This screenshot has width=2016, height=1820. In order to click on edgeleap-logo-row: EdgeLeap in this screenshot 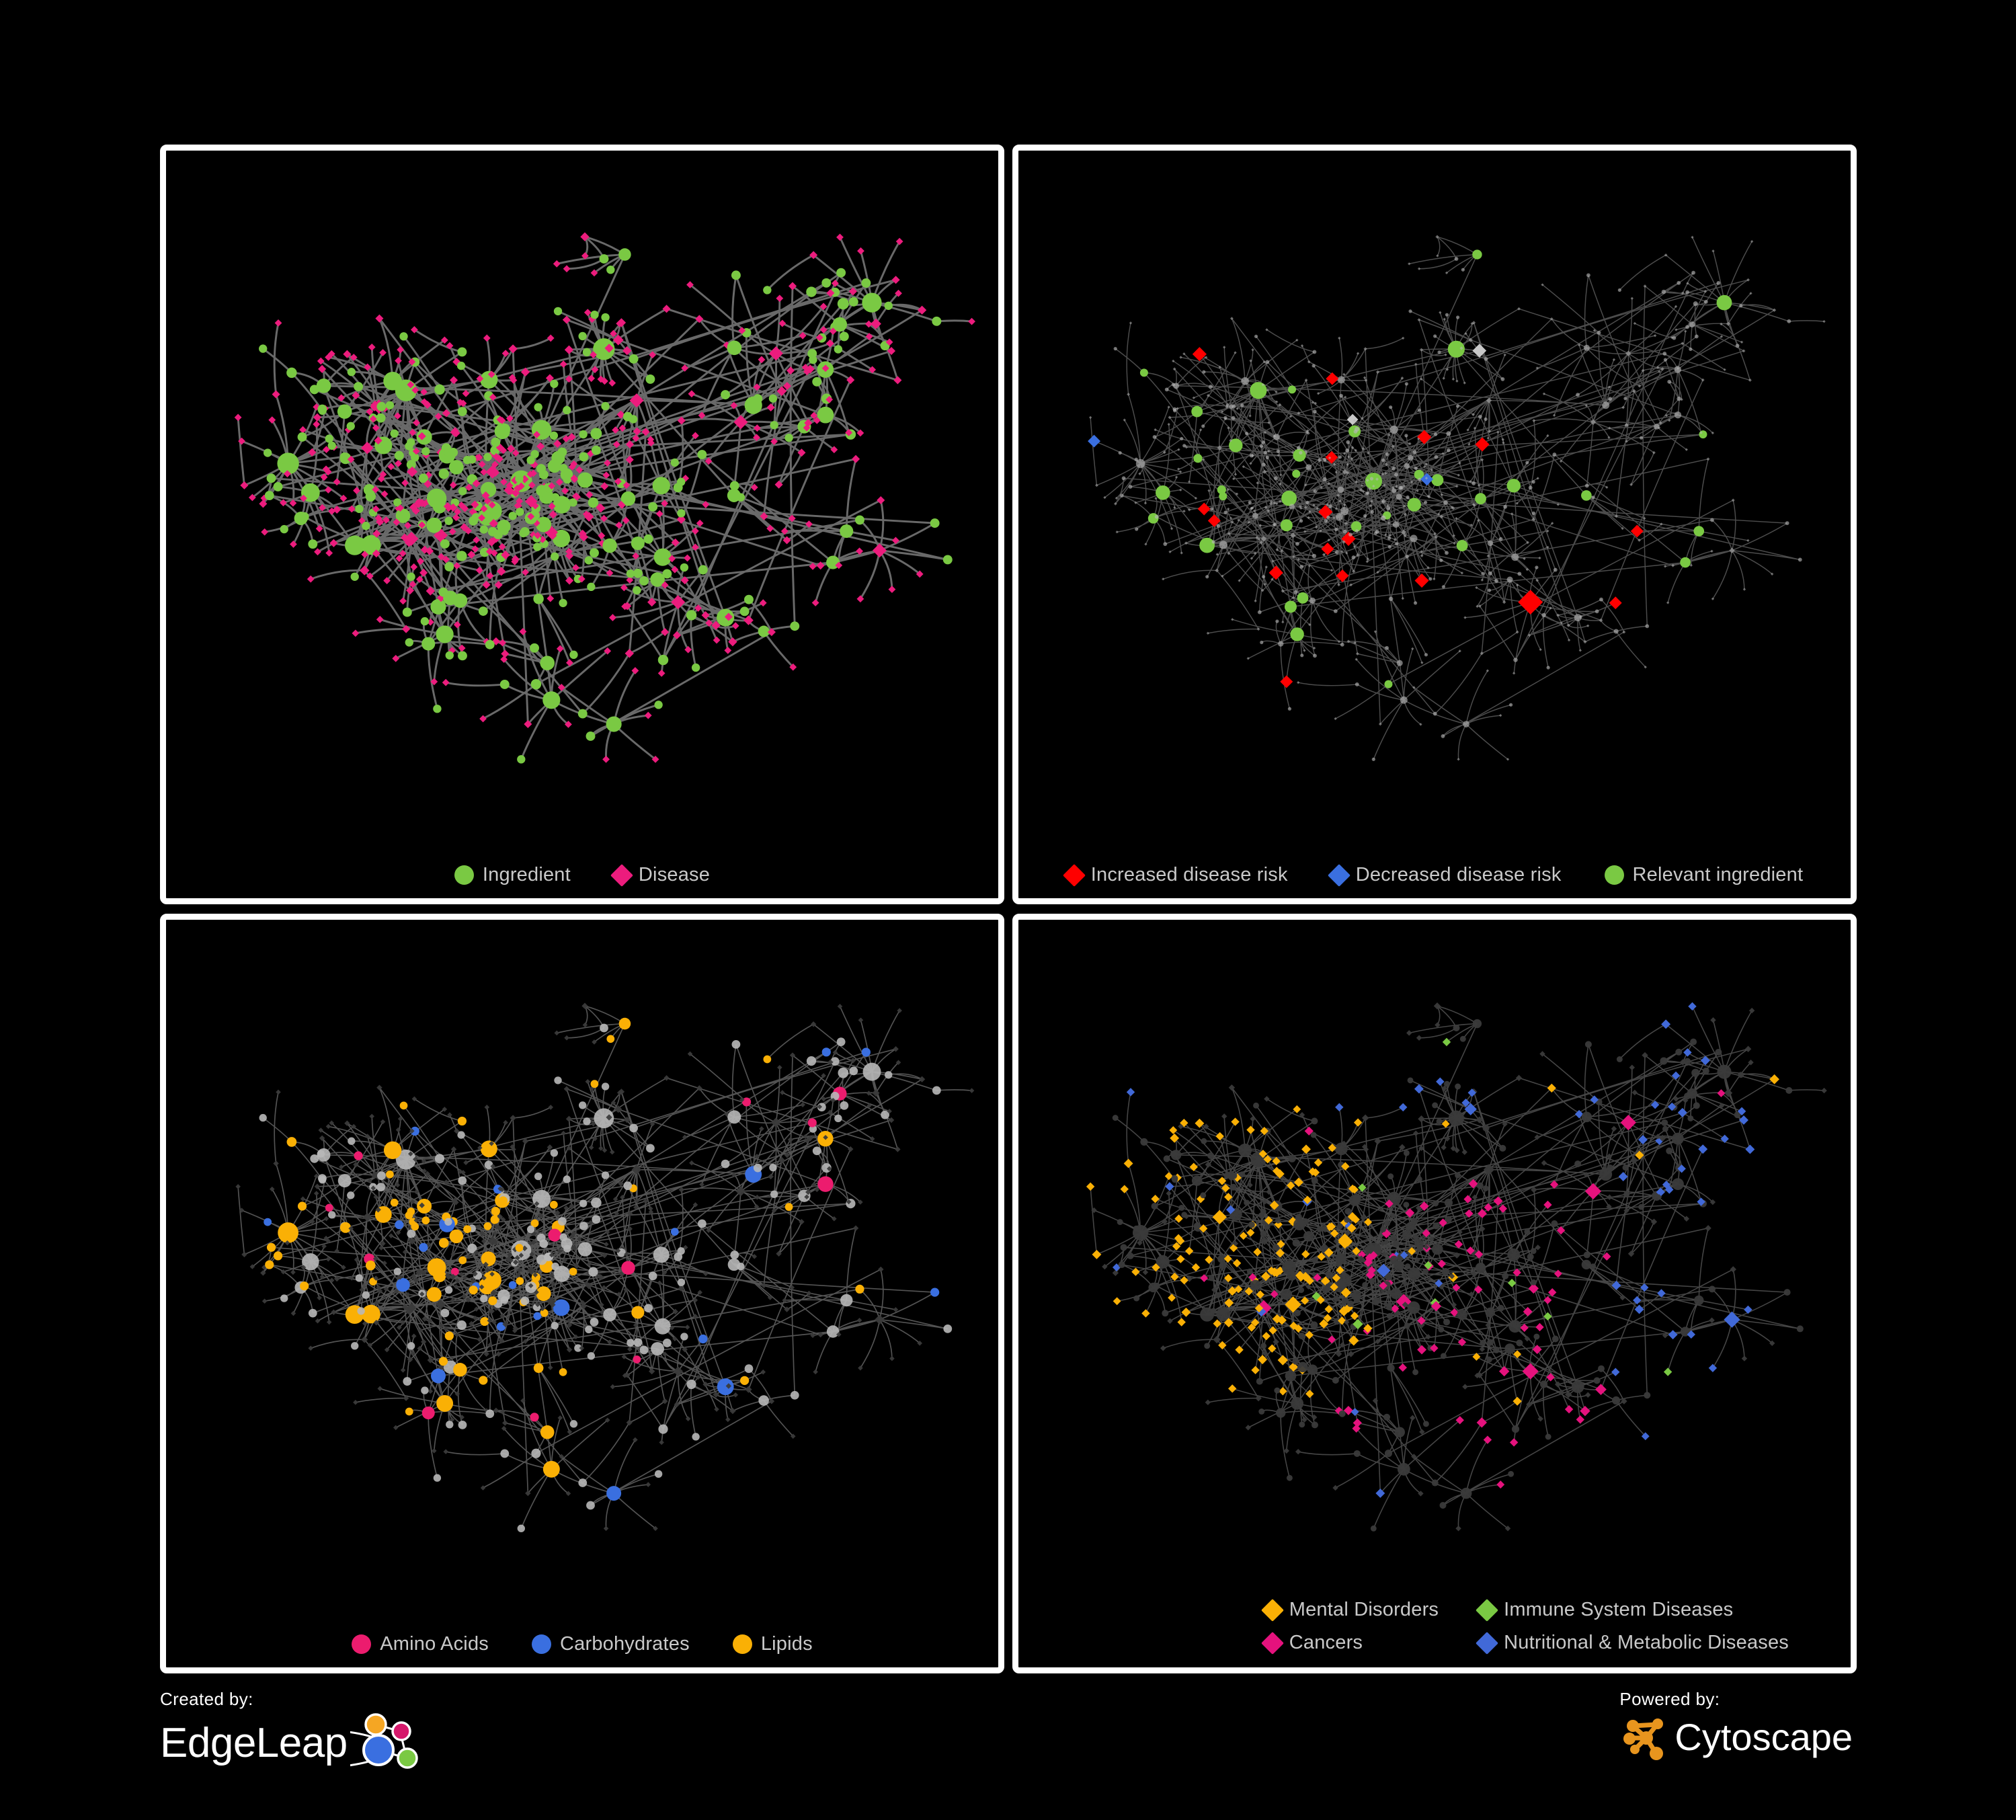, I will do `click(292, 1743)`.